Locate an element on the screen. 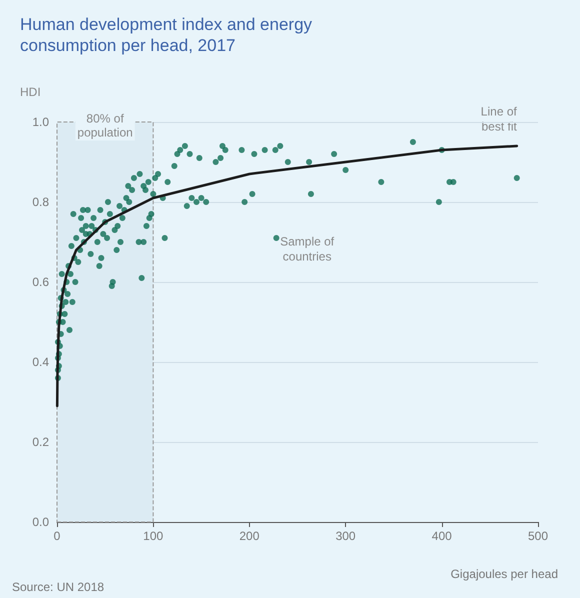  x-tick-label: 500 is located at coordinates (538, 536).